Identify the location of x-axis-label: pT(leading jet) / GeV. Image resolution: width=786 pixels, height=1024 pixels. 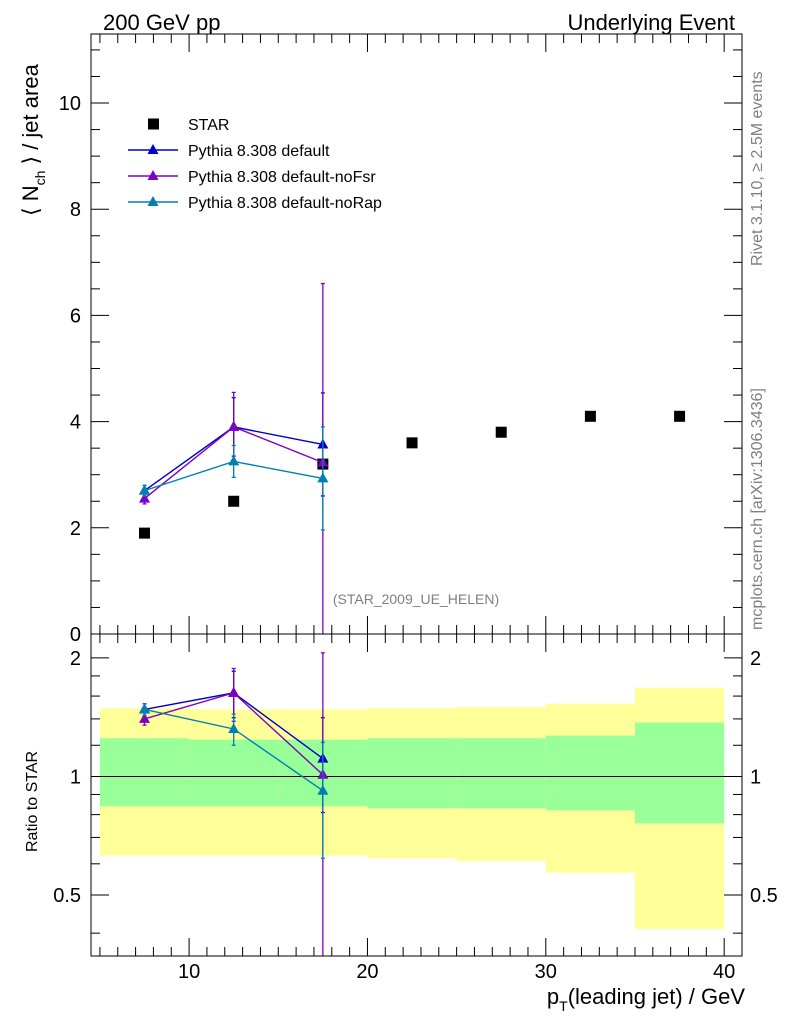
(646, 999).